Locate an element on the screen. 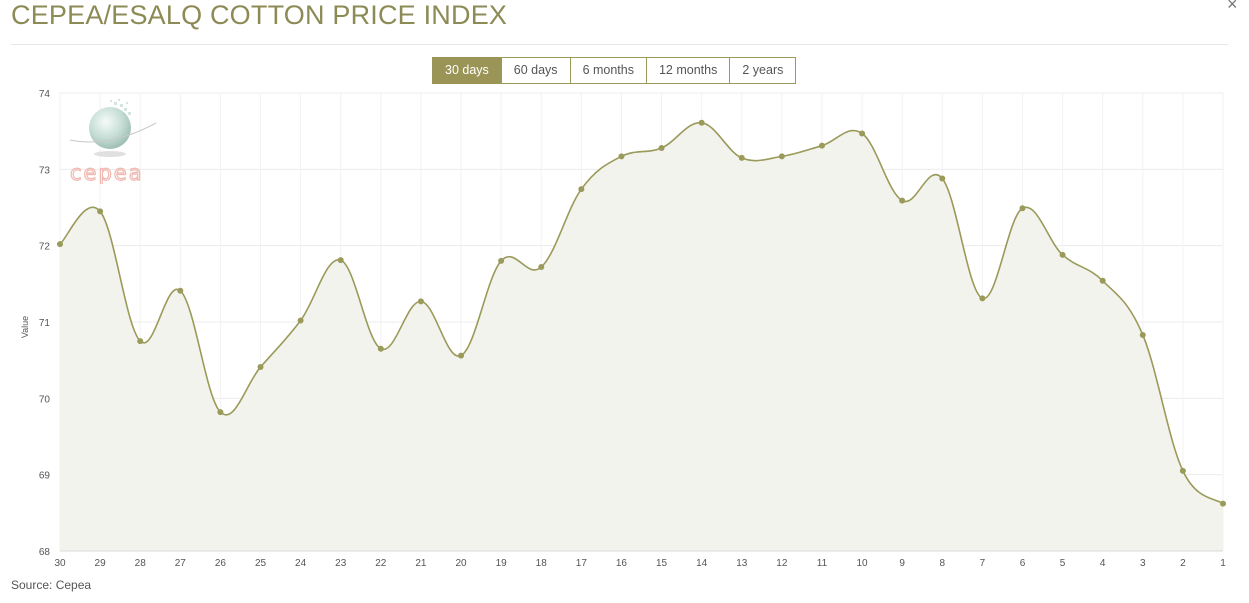 The height and width of the screenshot is (603, 1249). x-tick-label: 2 is located at coordinates (1183, 563).